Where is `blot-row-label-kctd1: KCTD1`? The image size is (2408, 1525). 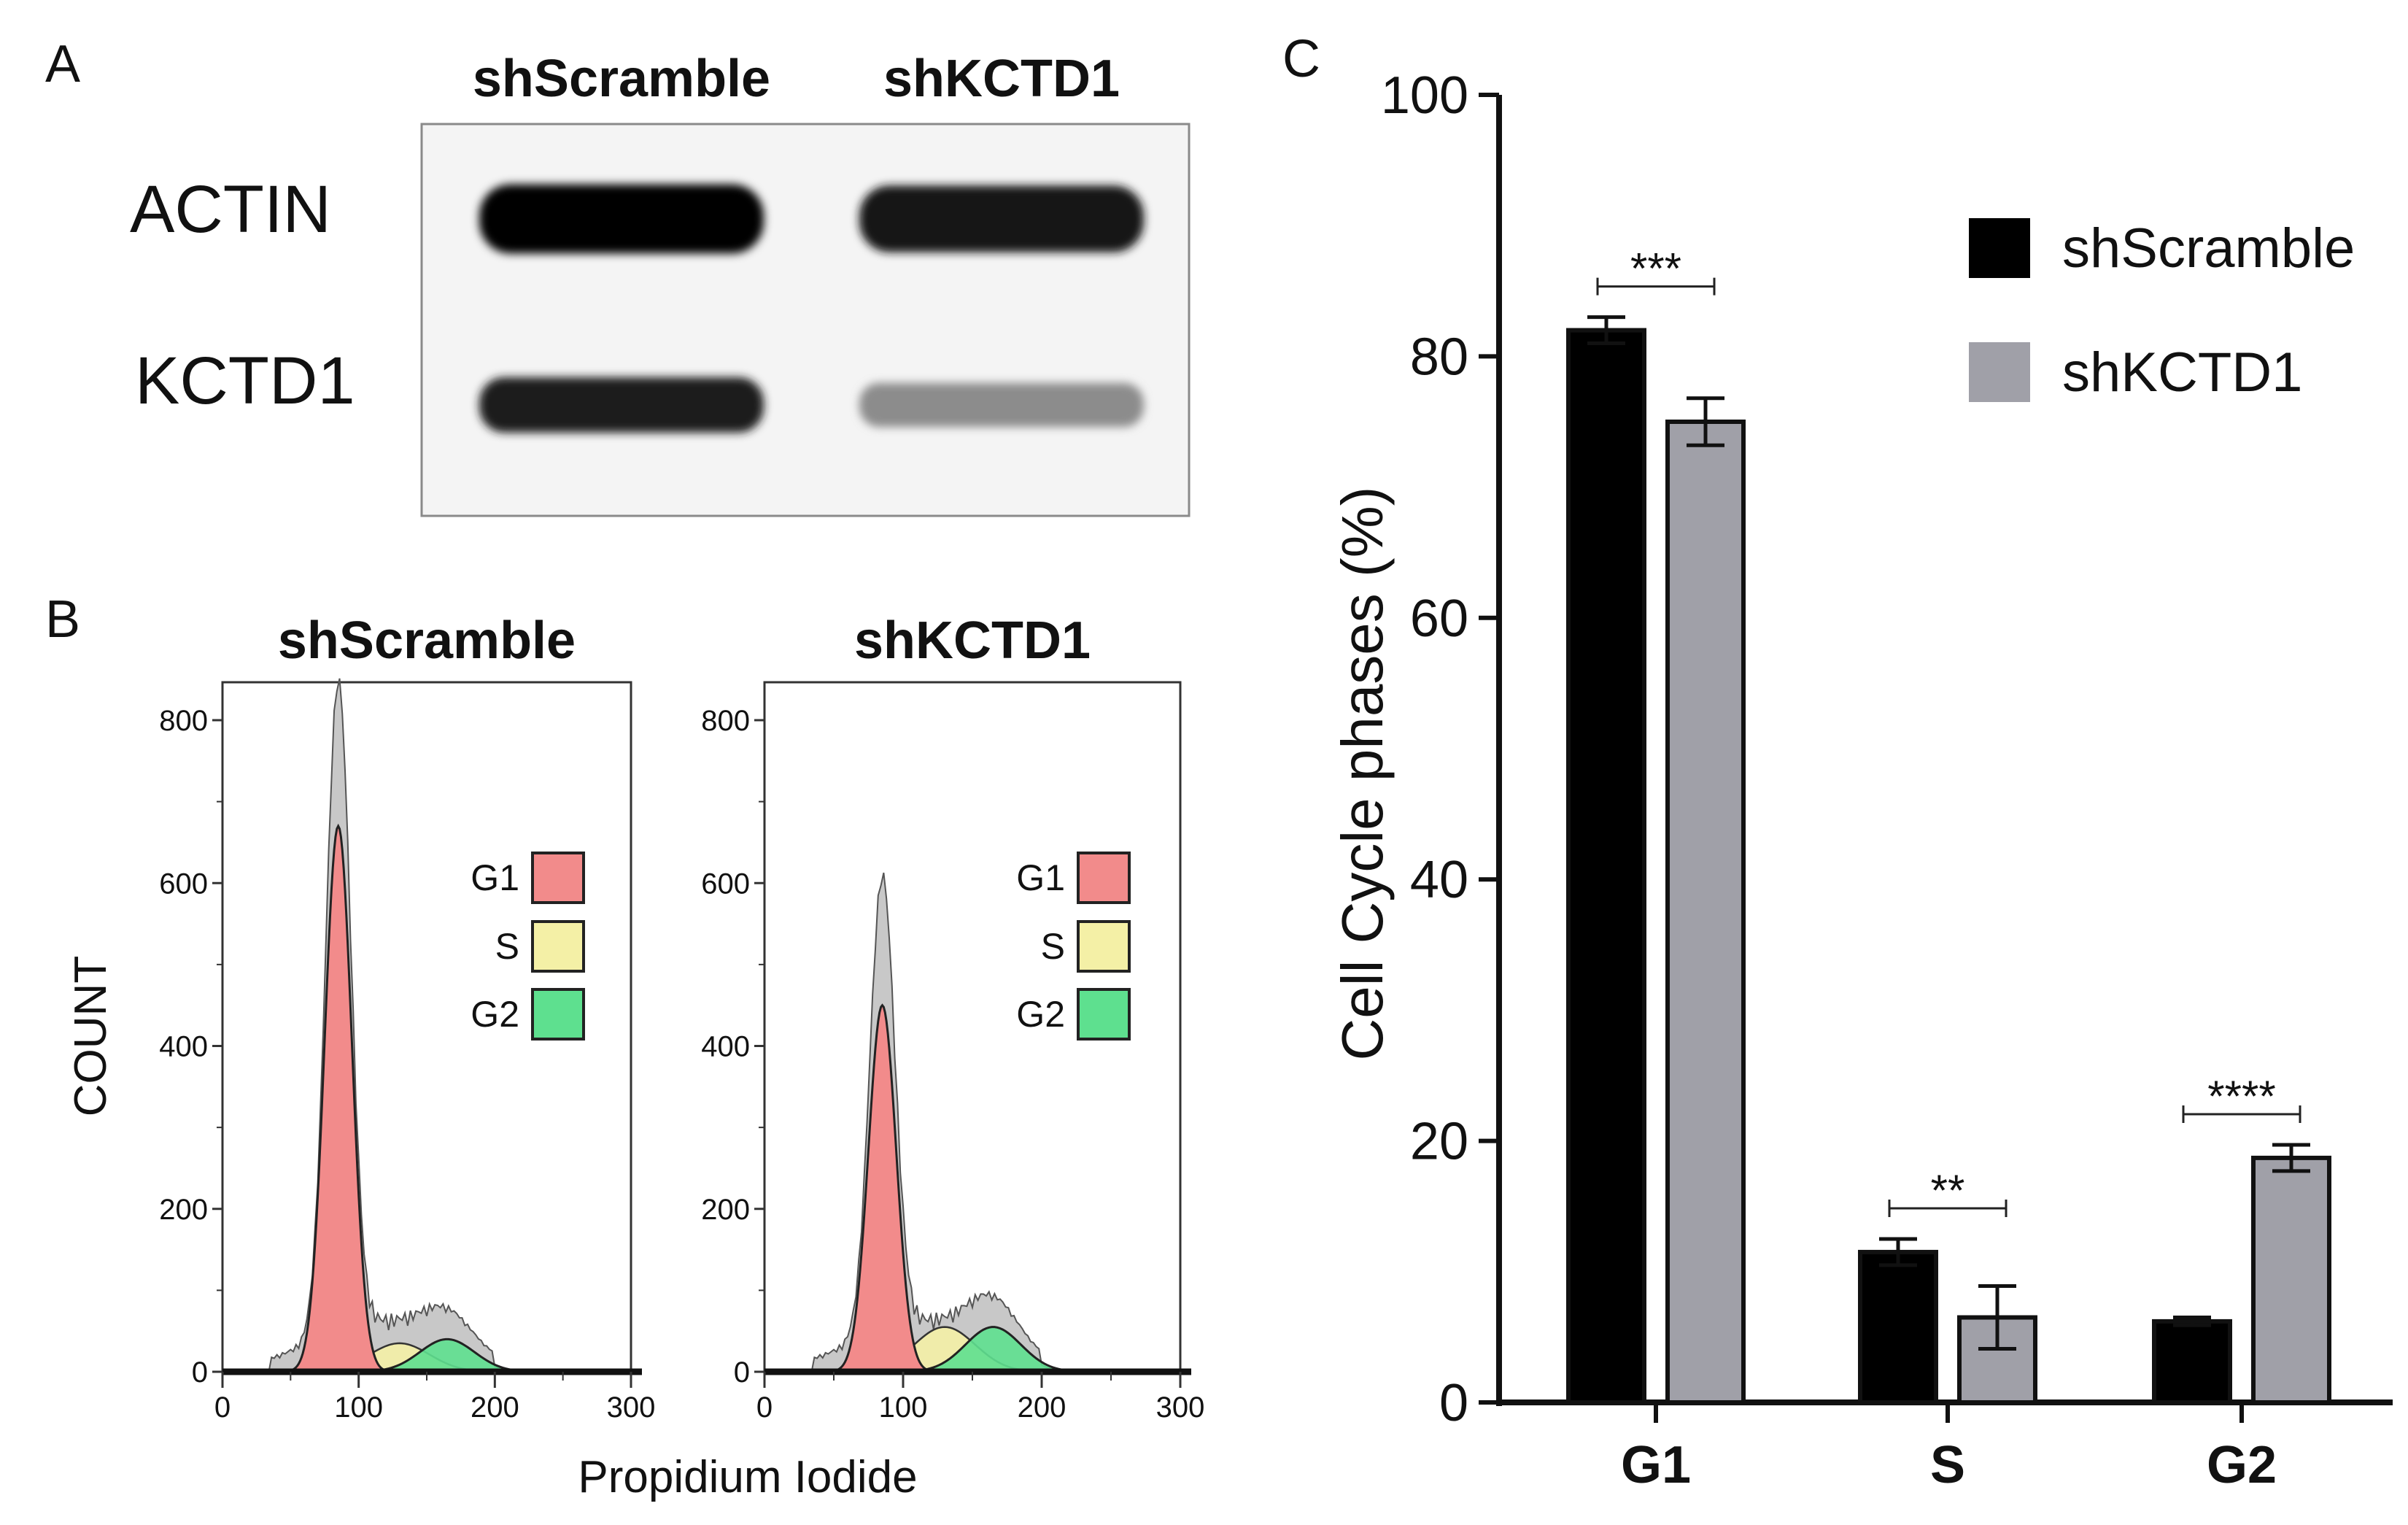 blot-row-label-kctd1: KCTD1 is located at coordinates (245, 381).